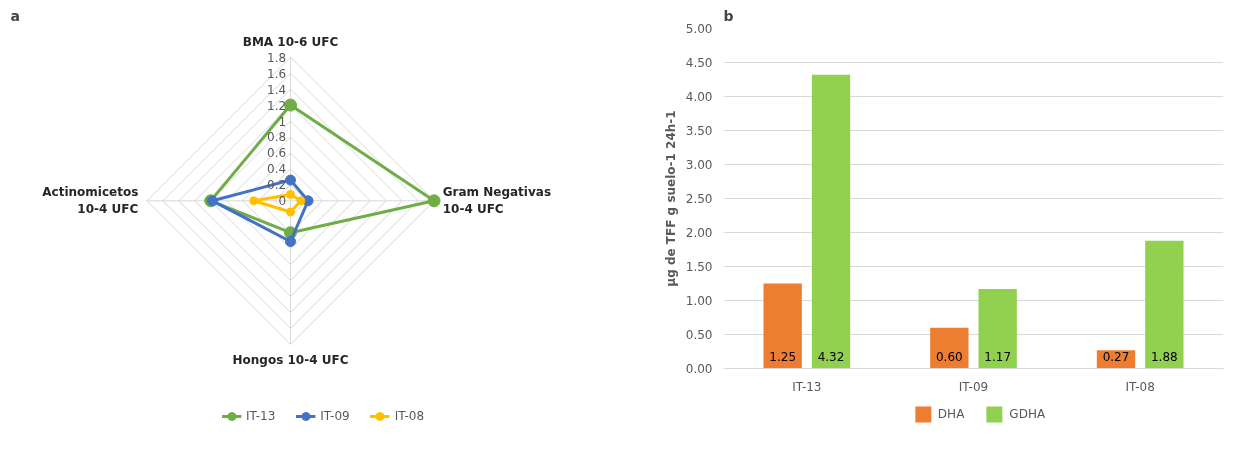 The height and width of the screenshot is (465, 1239). Describe the element at coordinates (699, 63) in the screenshot. I see `y-tick-label: 4.50` at that location.